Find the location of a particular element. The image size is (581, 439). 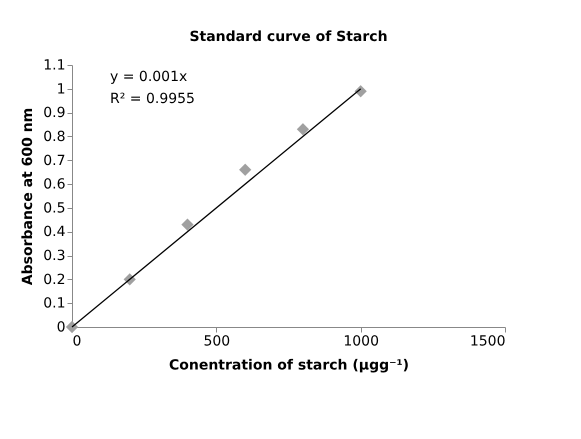

y-tick-label: 0.5 is located at coordinates (54, 208).